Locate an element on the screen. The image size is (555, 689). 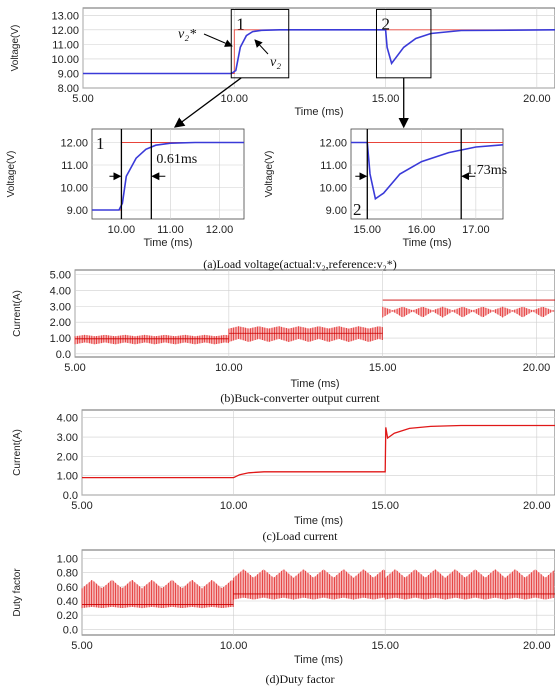
interval-label-2: 1.73ms is located at coordinates (486, 170).